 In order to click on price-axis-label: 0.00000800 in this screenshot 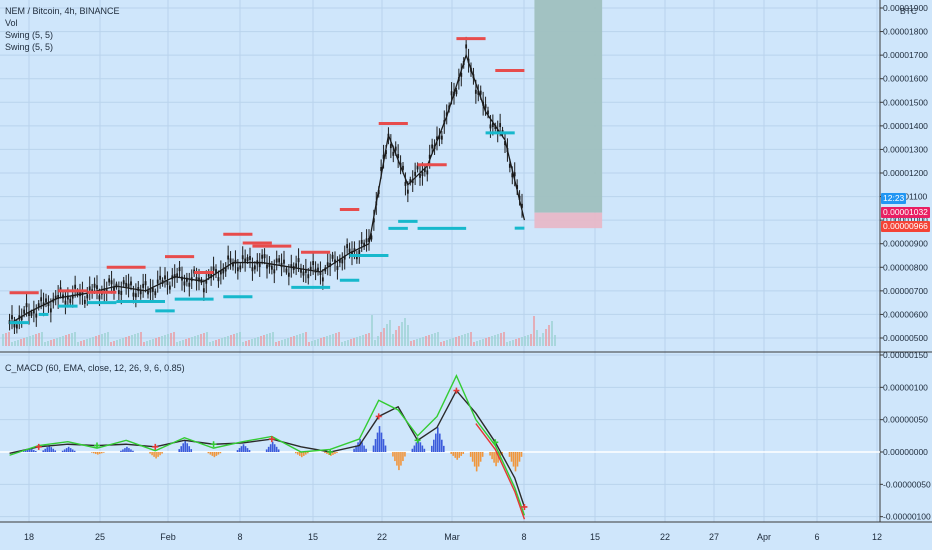, I will do `click(905, 267)`.